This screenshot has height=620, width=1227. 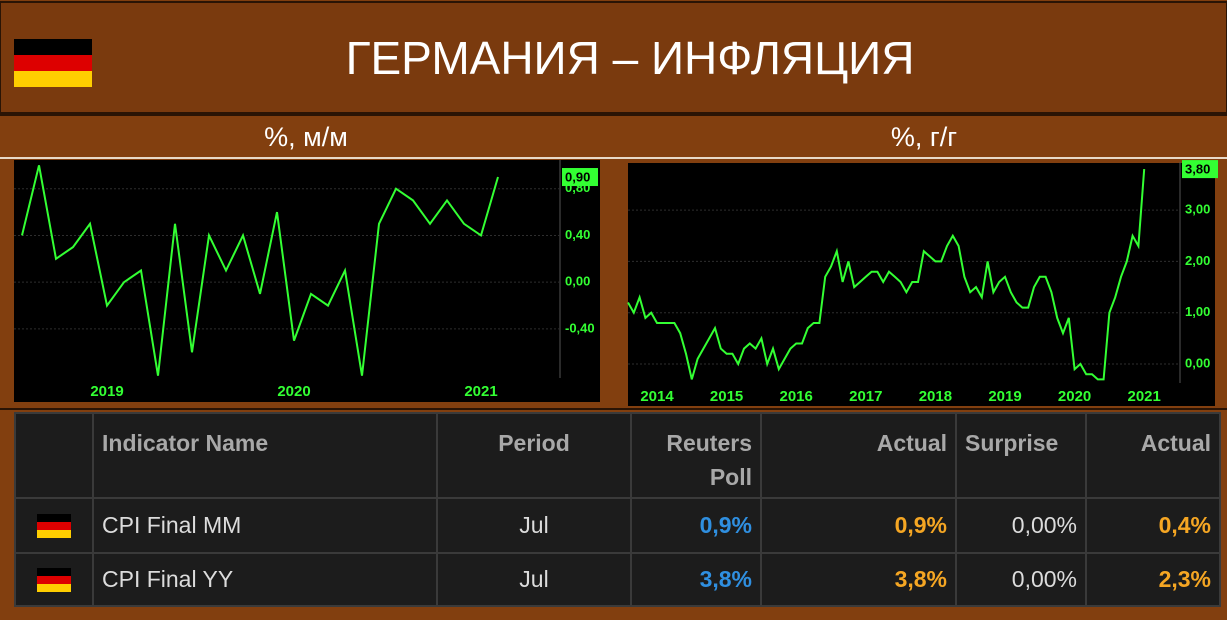 What do you see at coordinates (1197, 209) in the screenshot?
I see `y-tick-label: 3,00` at bounding box center [1197, 209].